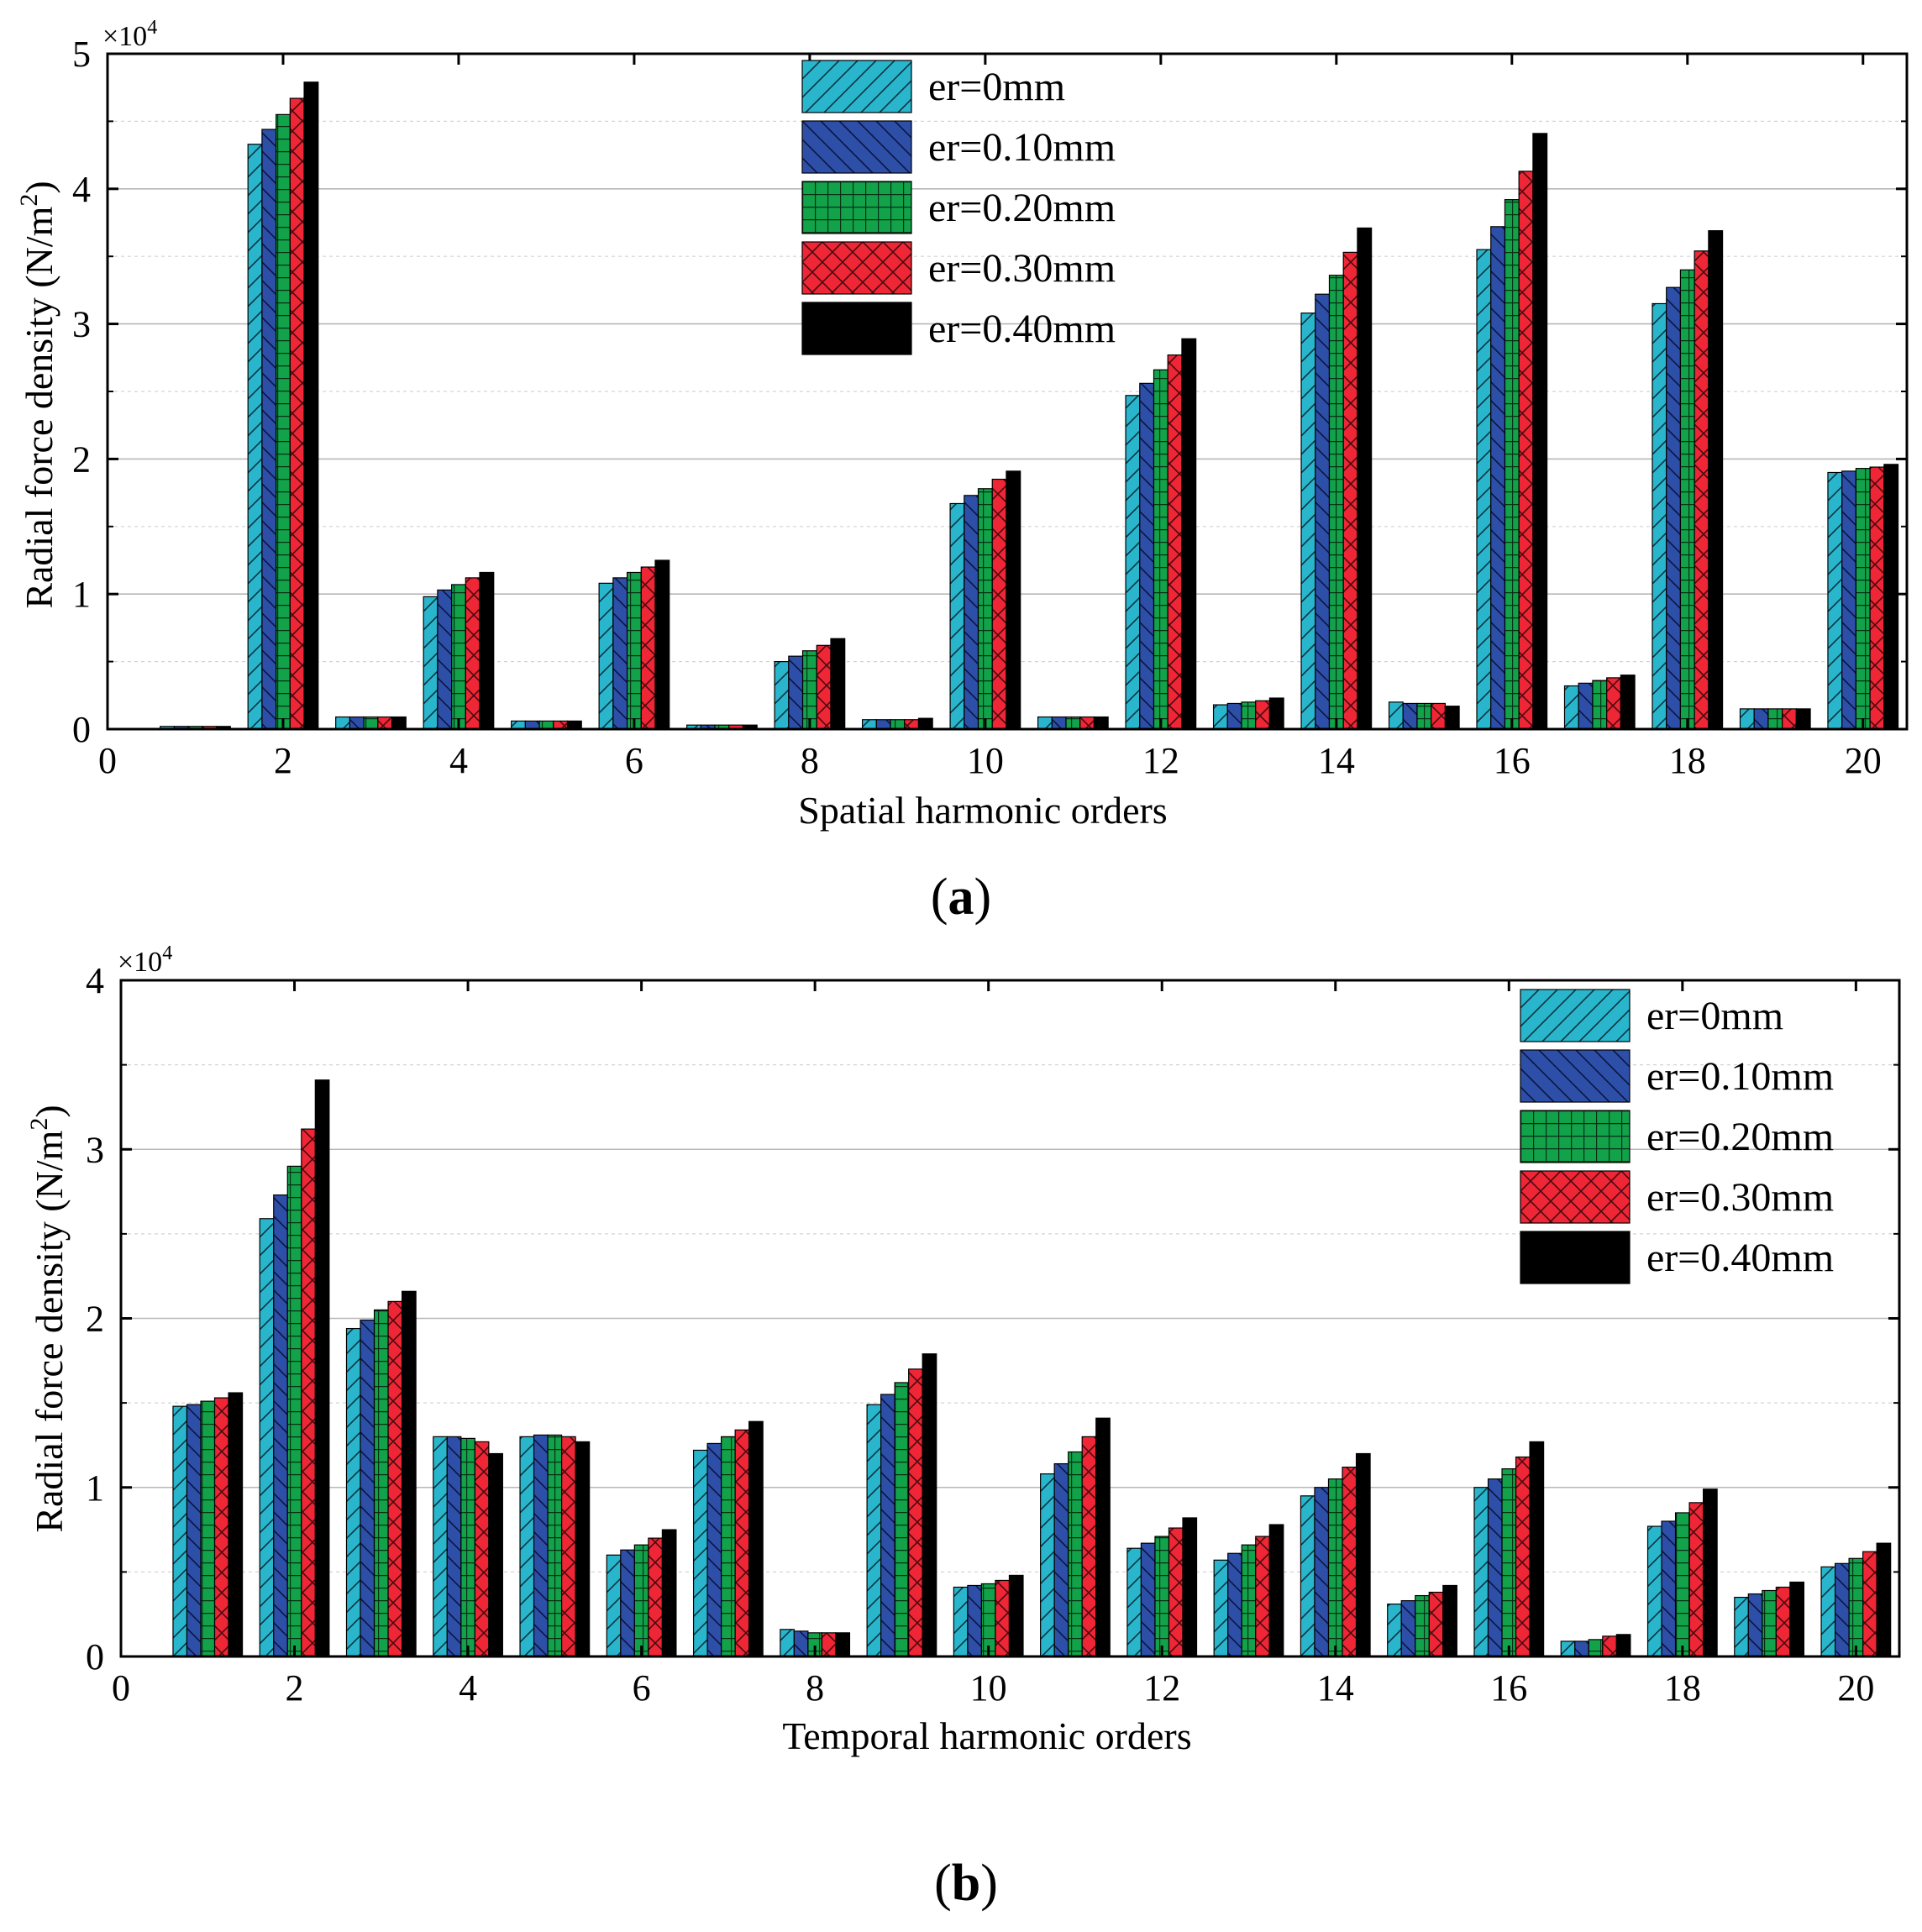  Describe the element at coordinates (1161, 1688) in the screenshot. I see `x-tick-label: 12` at that location.